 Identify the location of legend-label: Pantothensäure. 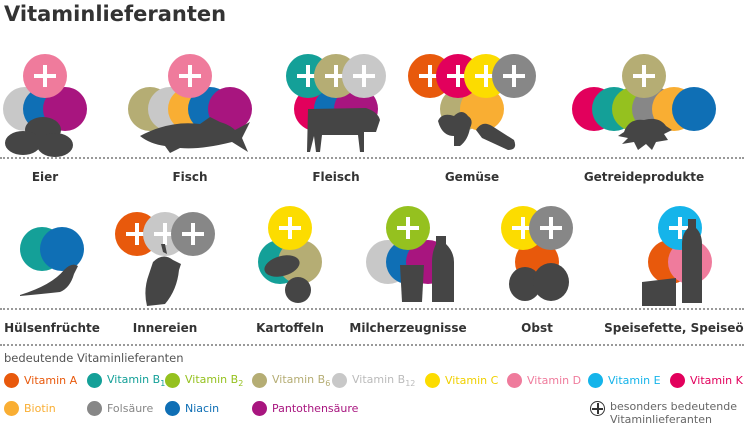
(315, 408).